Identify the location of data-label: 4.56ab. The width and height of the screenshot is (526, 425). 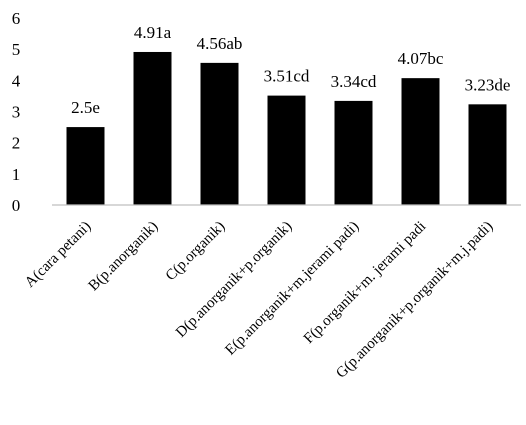
(220, 43).